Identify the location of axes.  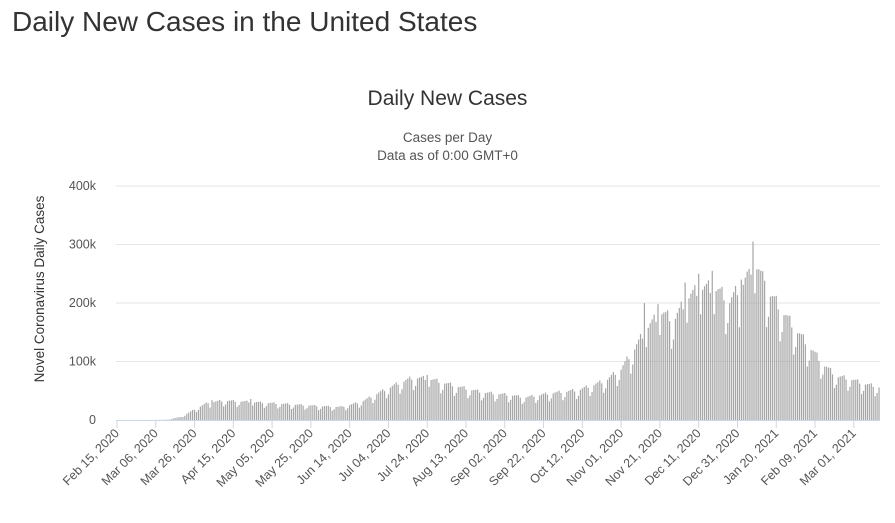
(498, 424).